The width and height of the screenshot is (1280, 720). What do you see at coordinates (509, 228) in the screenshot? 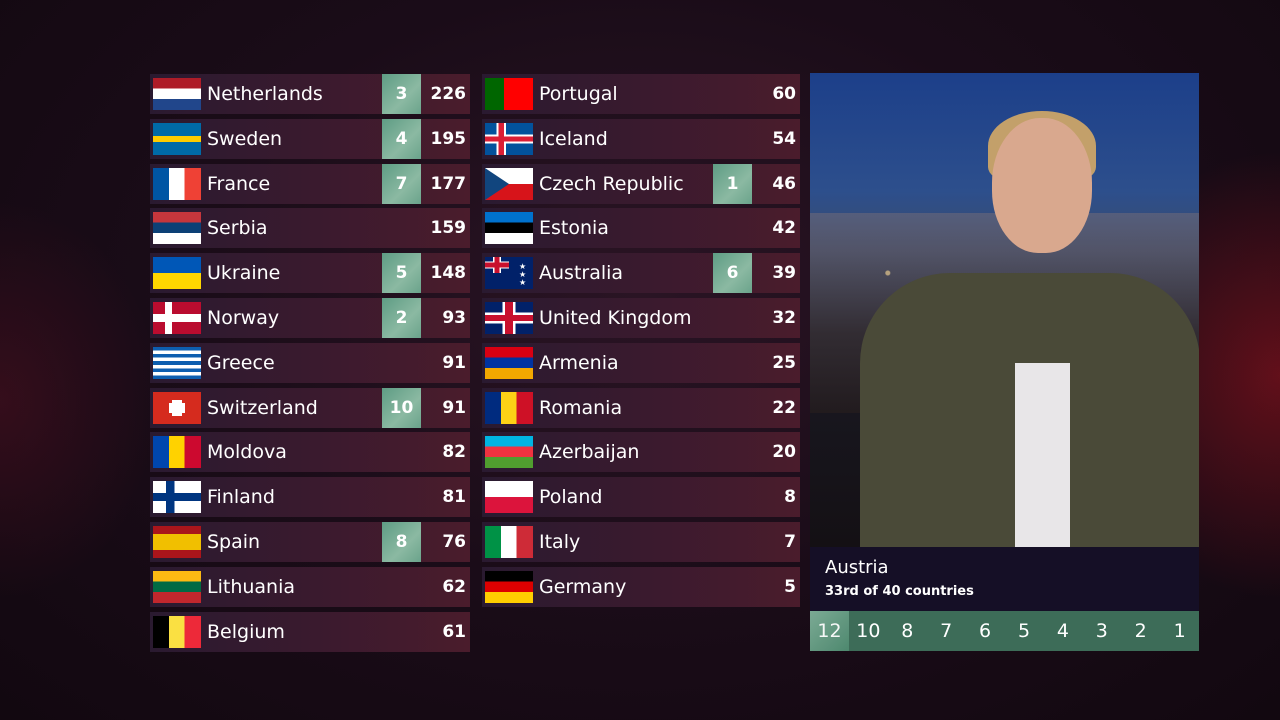
I see `flag-ee-icon` at bounding box center [509, 228].